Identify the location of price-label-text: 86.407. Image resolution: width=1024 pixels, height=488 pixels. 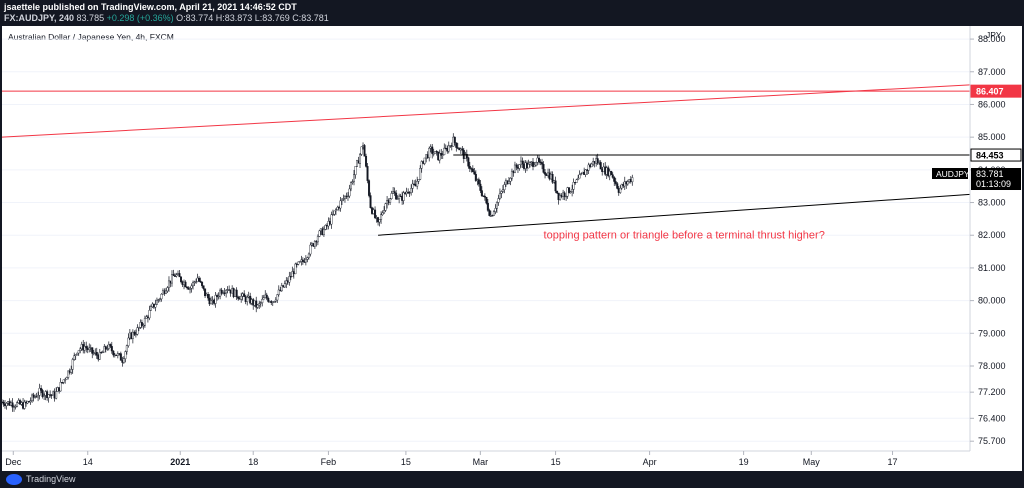
(990, 92).